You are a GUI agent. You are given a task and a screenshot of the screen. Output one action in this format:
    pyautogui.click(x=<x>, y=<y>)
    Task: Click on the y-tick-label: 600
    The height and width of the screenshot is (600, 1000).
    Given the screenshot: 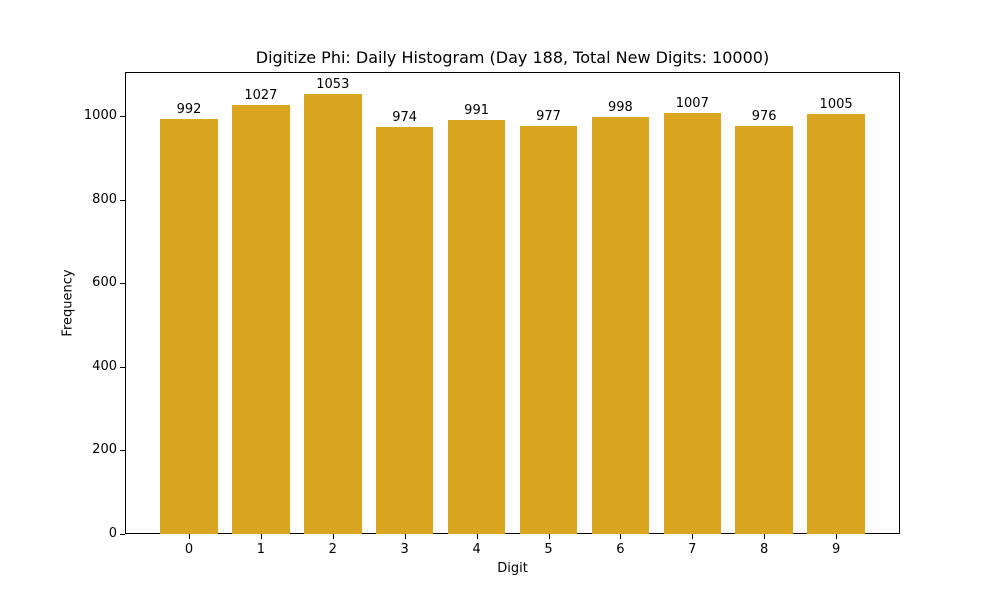 What is the action you would take?
    pyautogui.click(x=104, y=283)
    